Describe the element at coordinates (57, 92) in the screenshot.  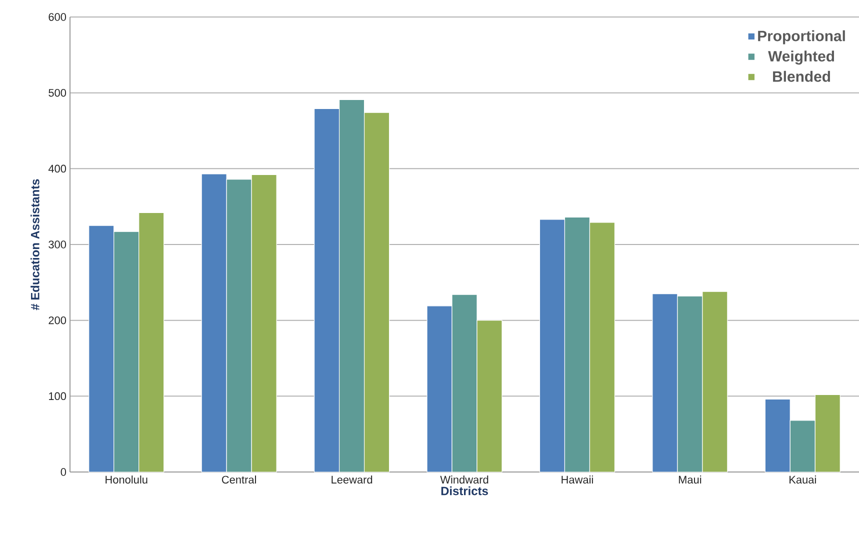
I see `y-tick-label: 500` at that location.